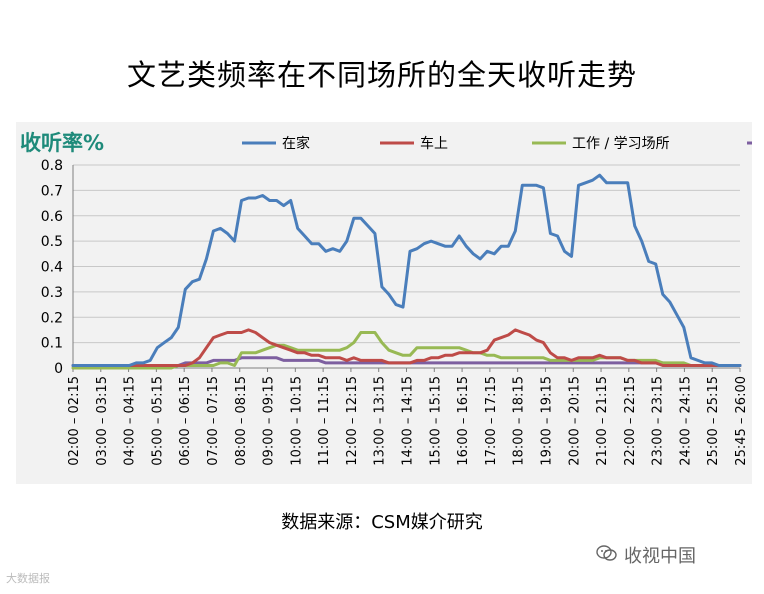 The height and width of the screenshot is (594, 764). I want to click on x-tick-label: 11:00 – 11:15, so click(324, 421).